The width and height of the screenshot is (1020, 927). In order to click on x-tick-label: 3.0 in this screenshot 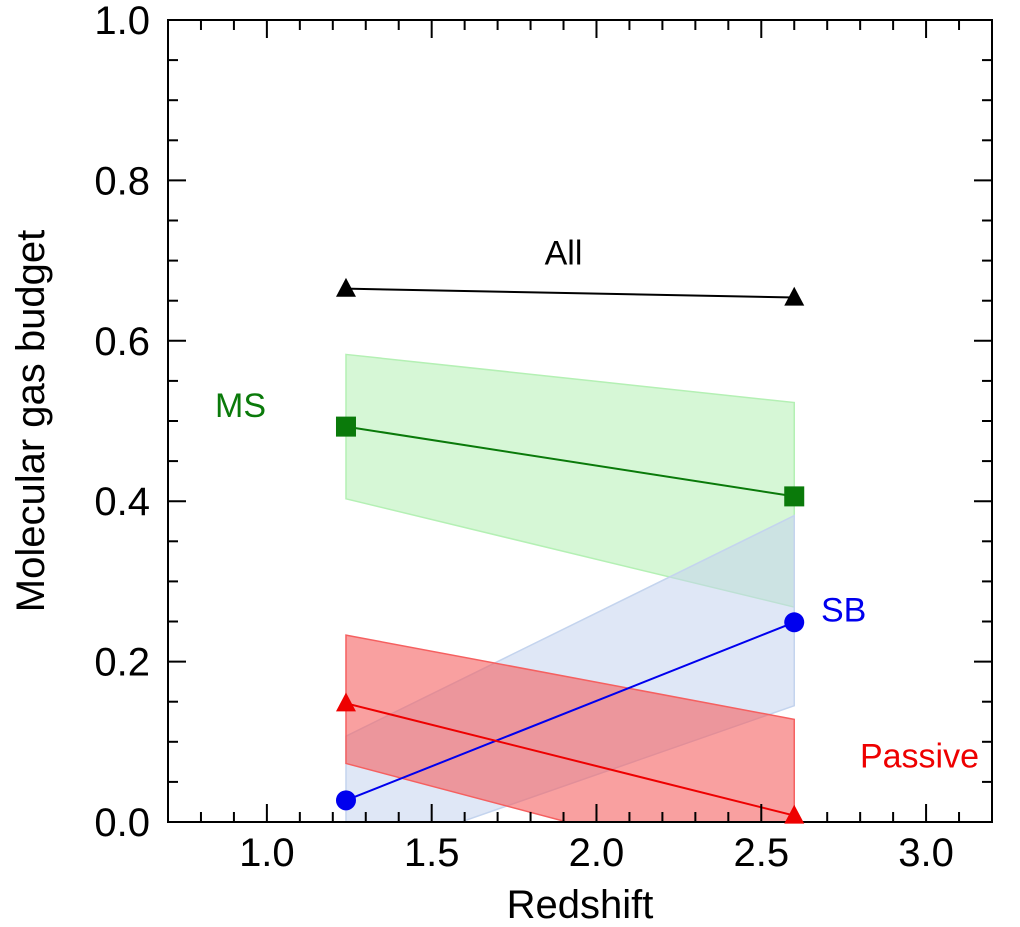, I will do `click(926, 853)`.